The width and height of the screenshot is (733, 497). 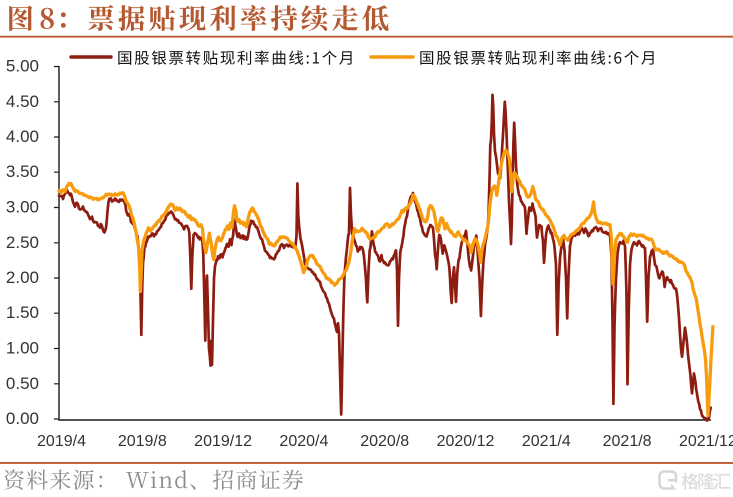 What do you see at coordinates (22, 242) in the screenshot?
I see `svg-text: 2.50` at bounding box center [22, 242].